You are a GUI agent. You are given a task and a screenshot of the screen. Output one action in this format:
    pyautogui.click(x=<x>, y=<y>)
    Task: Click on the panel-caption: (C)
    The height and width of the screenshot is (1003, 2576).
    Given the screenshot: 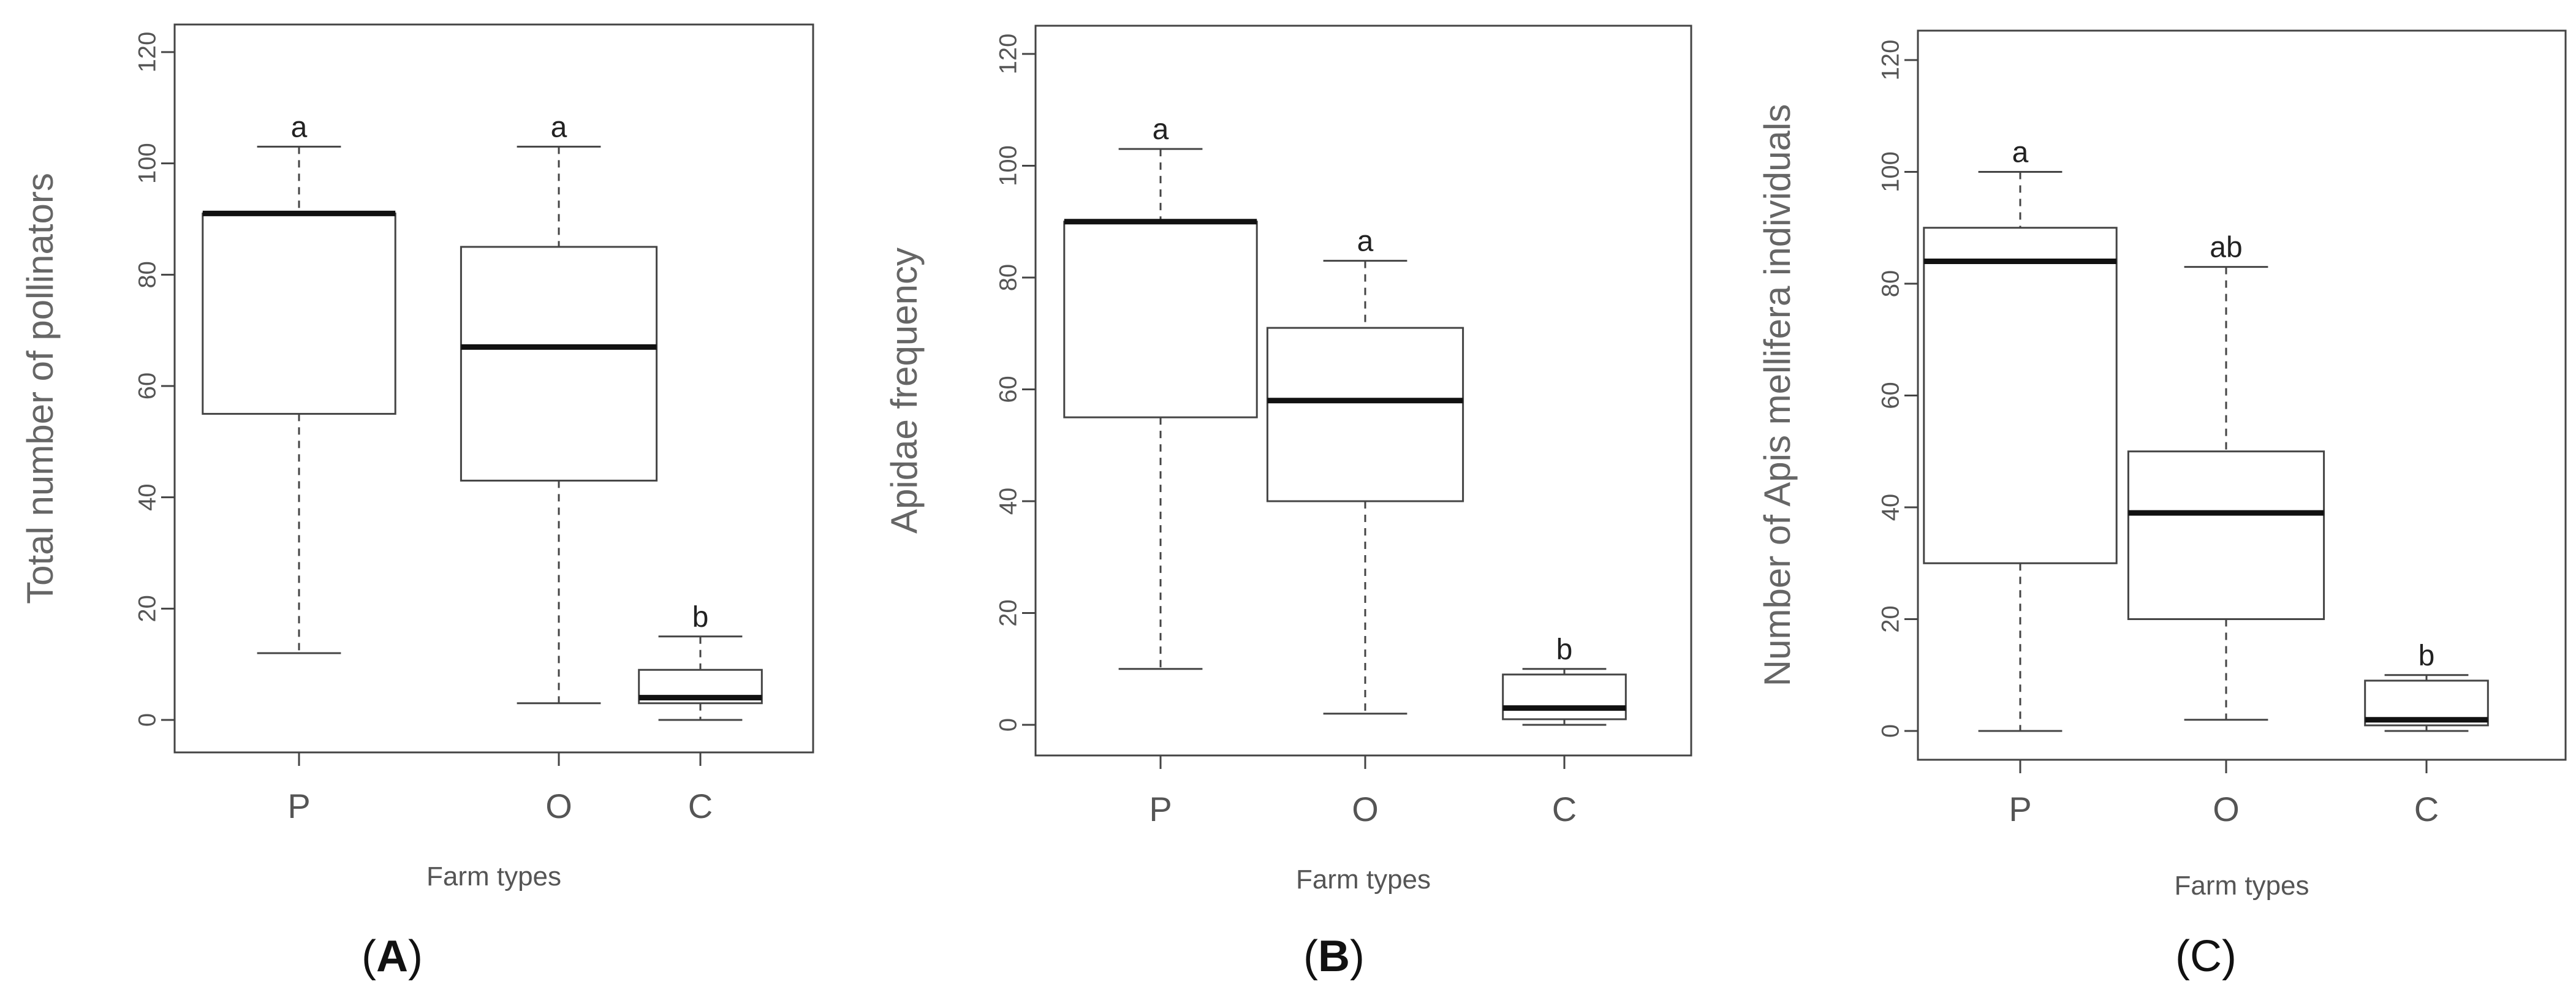 What is the action you would take?
    pyautogui.click(x=2206, y=956)
    